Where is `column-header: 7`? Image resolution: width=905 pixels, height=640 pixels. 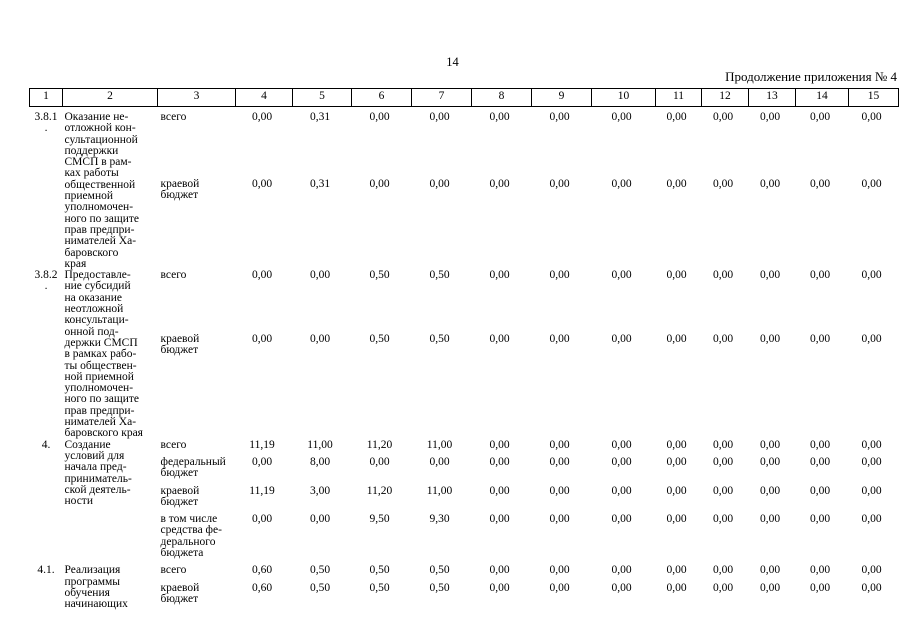 column-header: 7 is located at coordinates (441, 97).